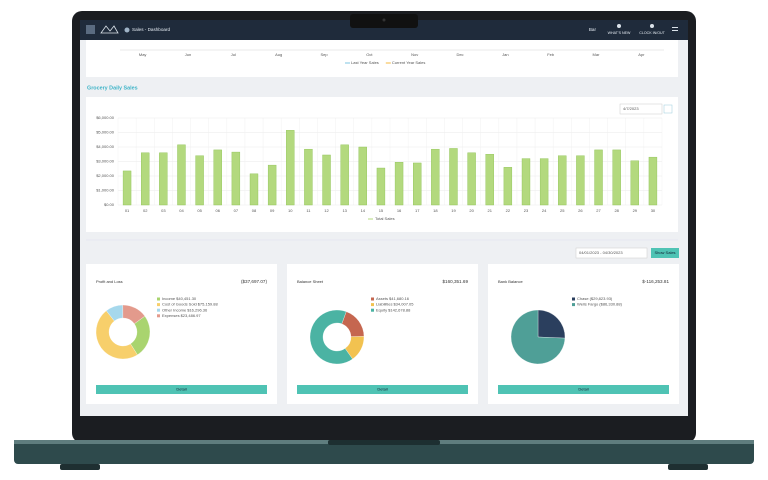  Describe the element at coordinates (593, 29) in the screenshot. I see `user-name: Bar` at that location.